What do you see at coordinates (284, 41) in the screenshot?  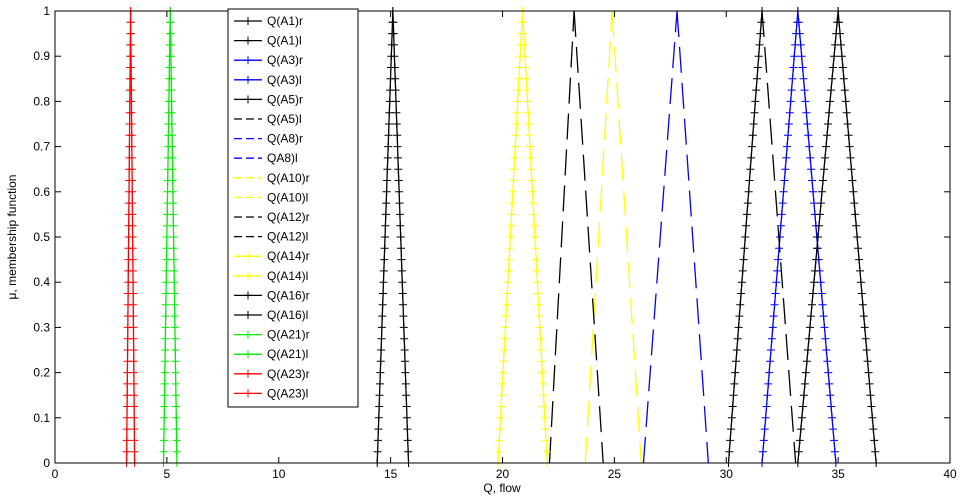 I see `legend-entry-1: Q(A1)l` at bounding box center [284, 41].